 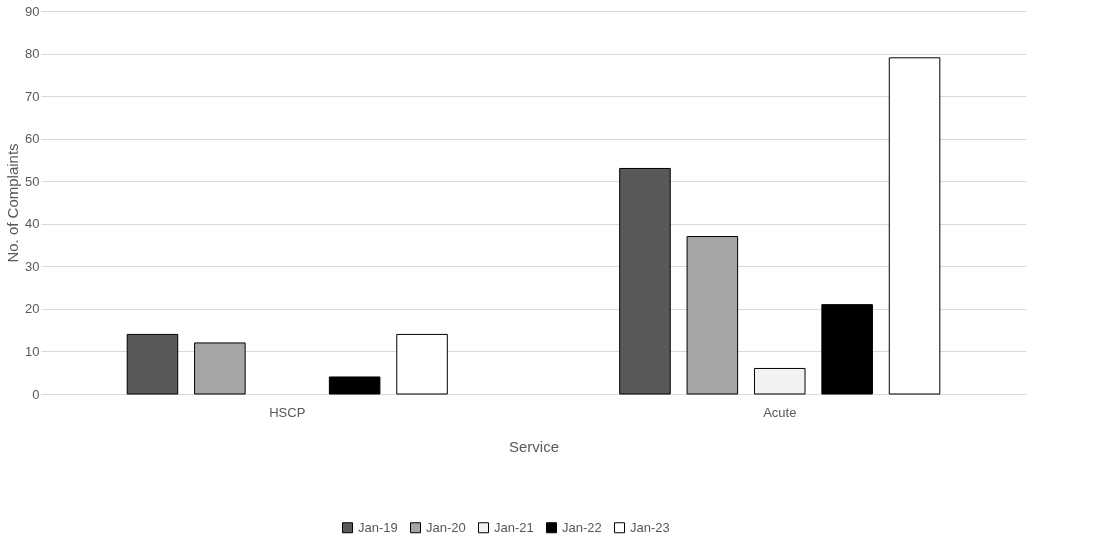 What do you see at coordinates (32, 351) in the screenshot?
I see `y-tick-label: 10` at bounding box center [32, 351].